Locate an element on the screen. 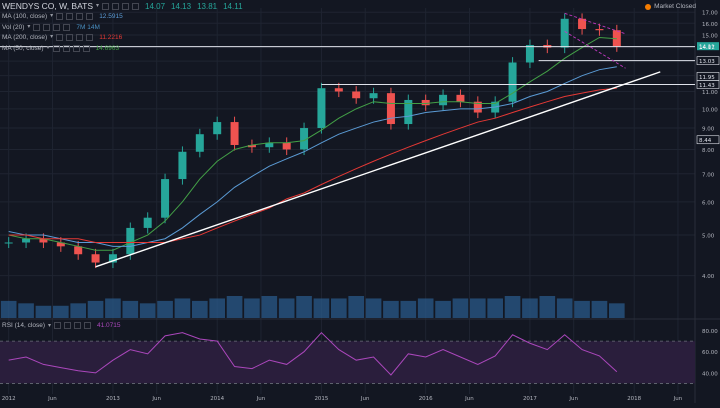 Image resolution: width=720 pixels, height=408 pixels. indicator-label: MA (100, close) is located at coordinates (25, 17).